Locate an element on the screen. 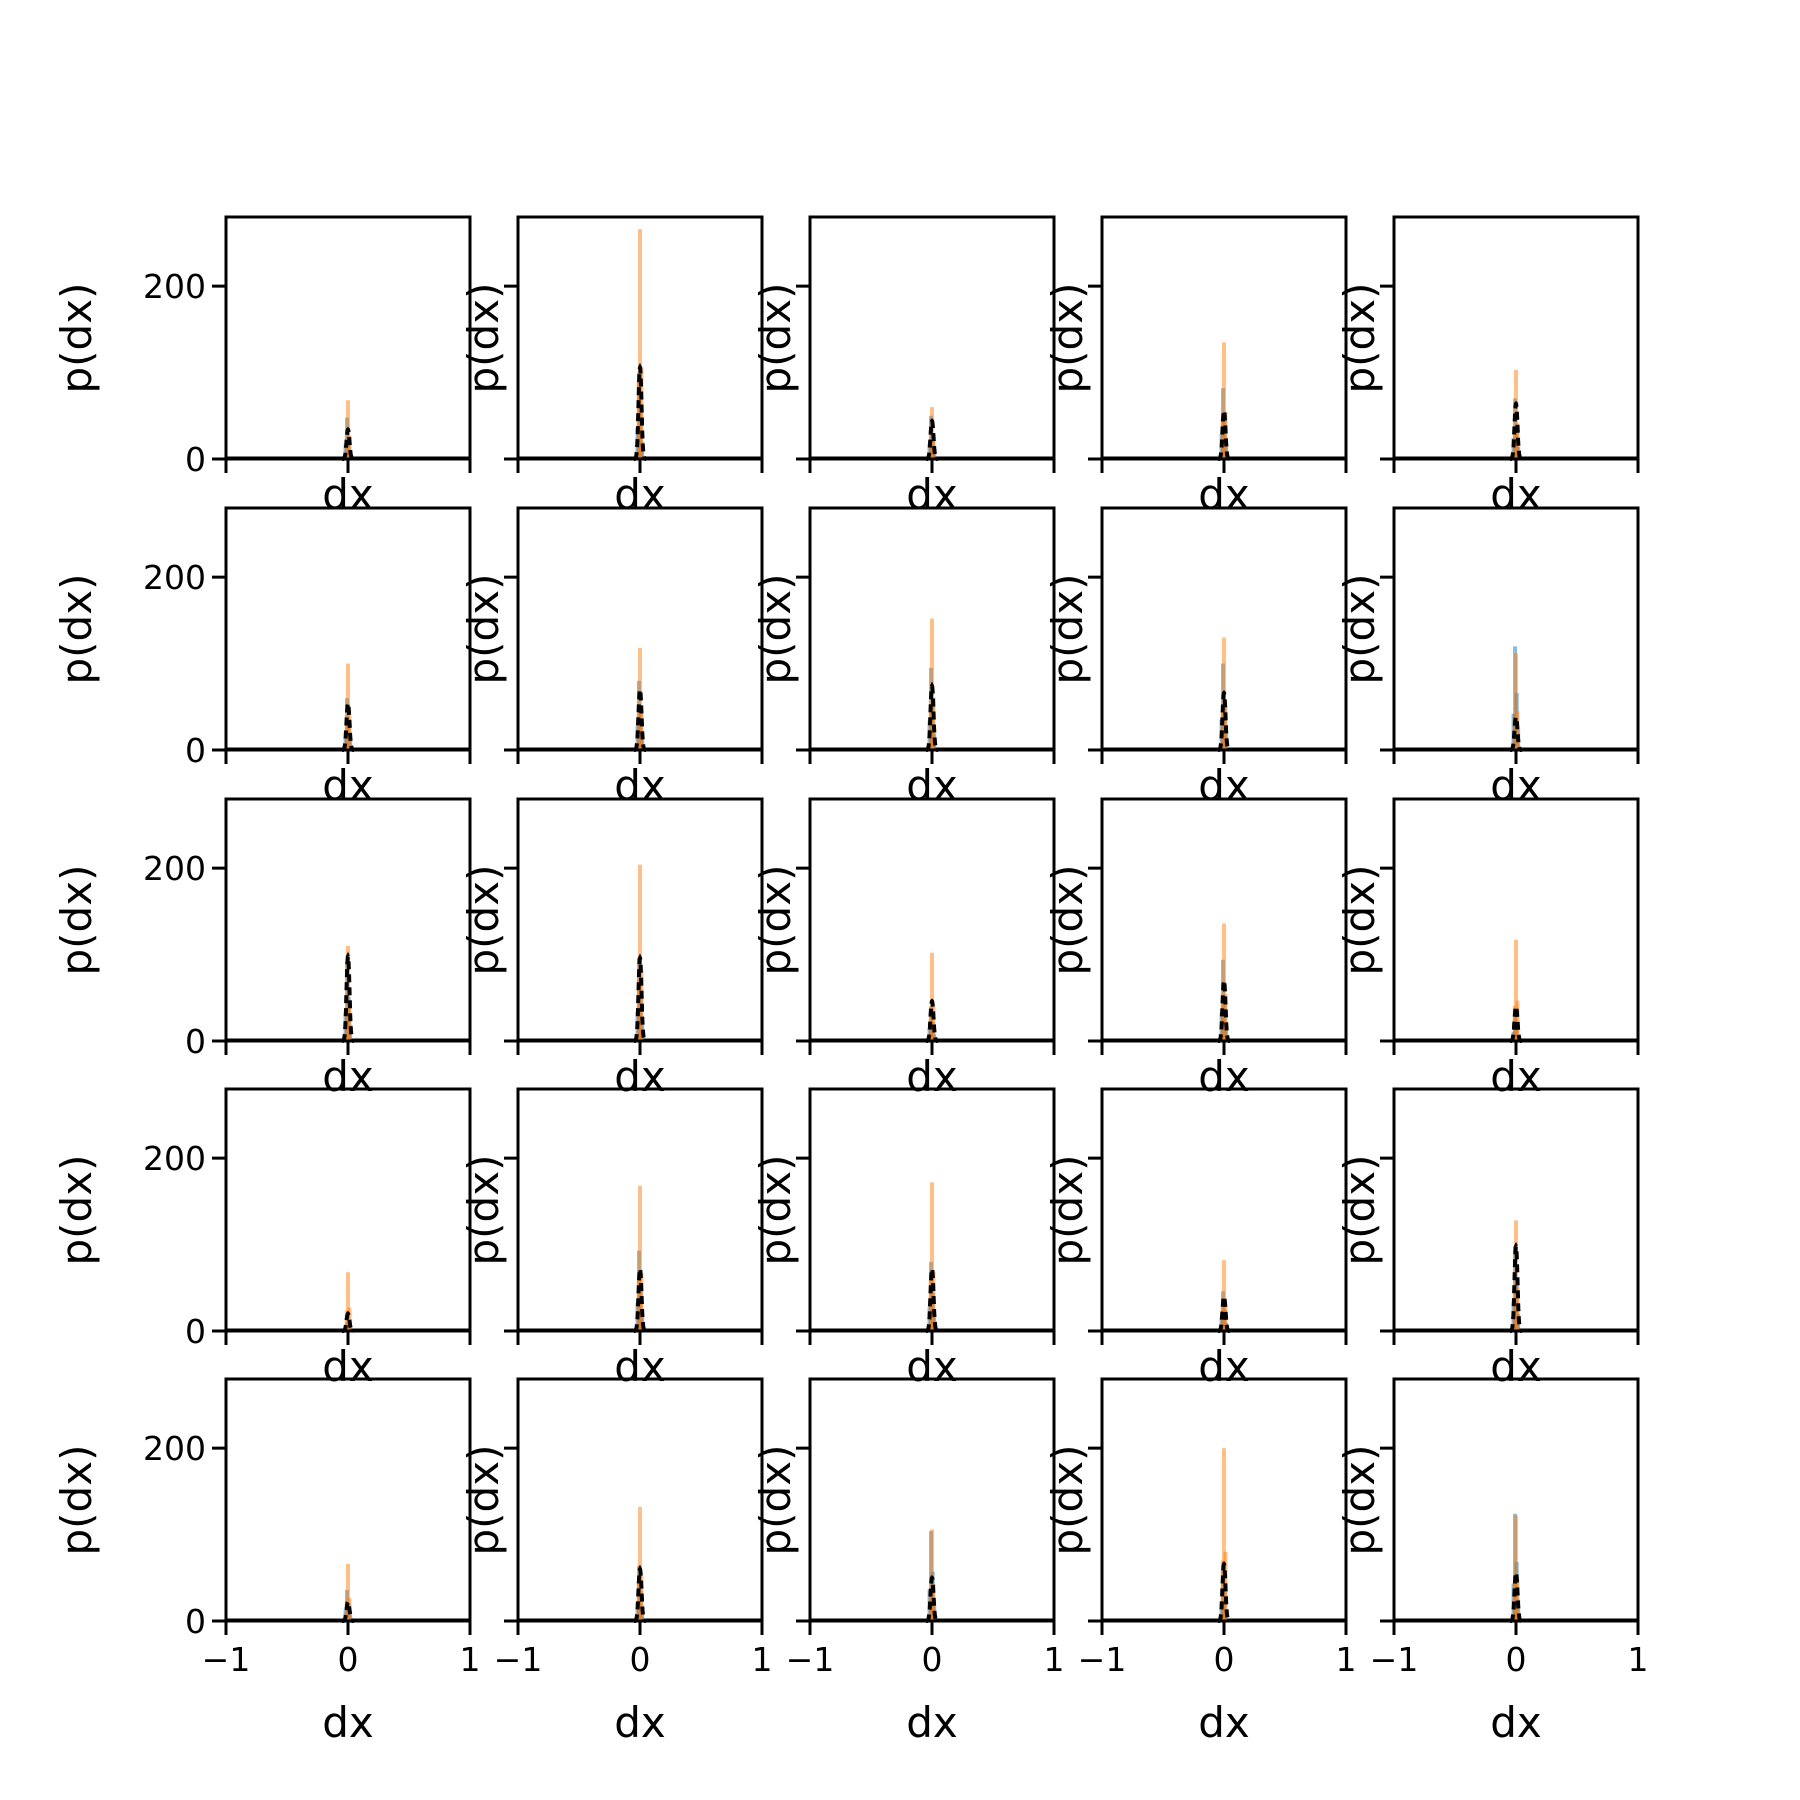 The height and width of the screenshot is (1800, 1800). panel-r4-c4: −1 0 1 dx p(dx) is located at coordinates (1492, 1562).